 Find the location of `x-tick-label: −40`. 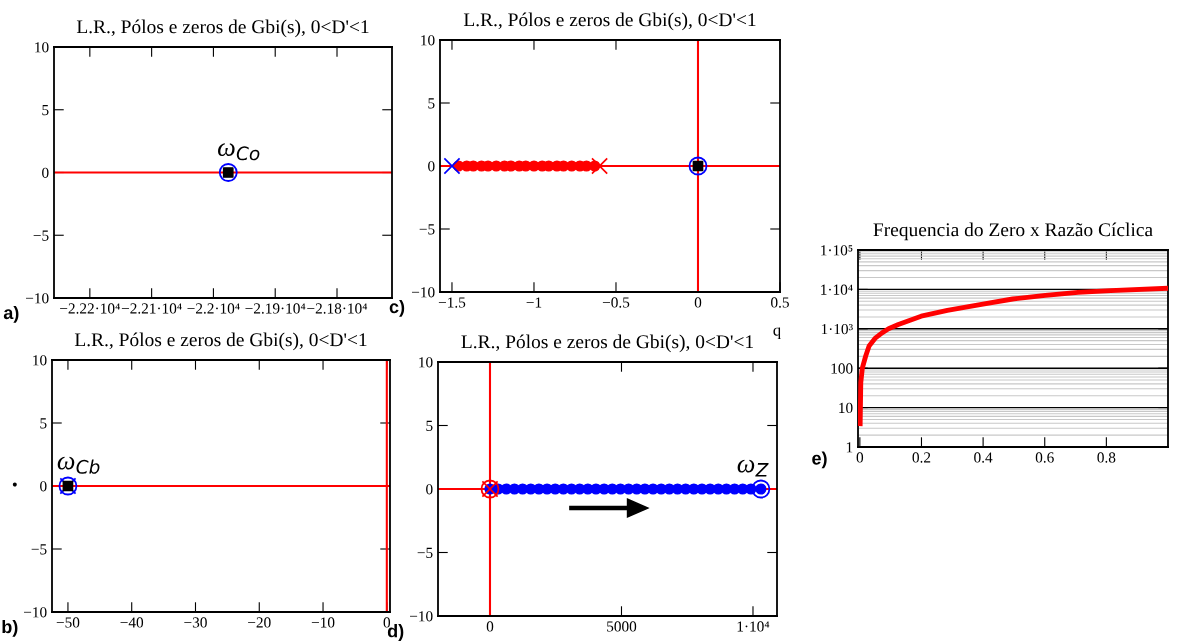

x-tick-label: −40 is located at coordinates (132, 622).